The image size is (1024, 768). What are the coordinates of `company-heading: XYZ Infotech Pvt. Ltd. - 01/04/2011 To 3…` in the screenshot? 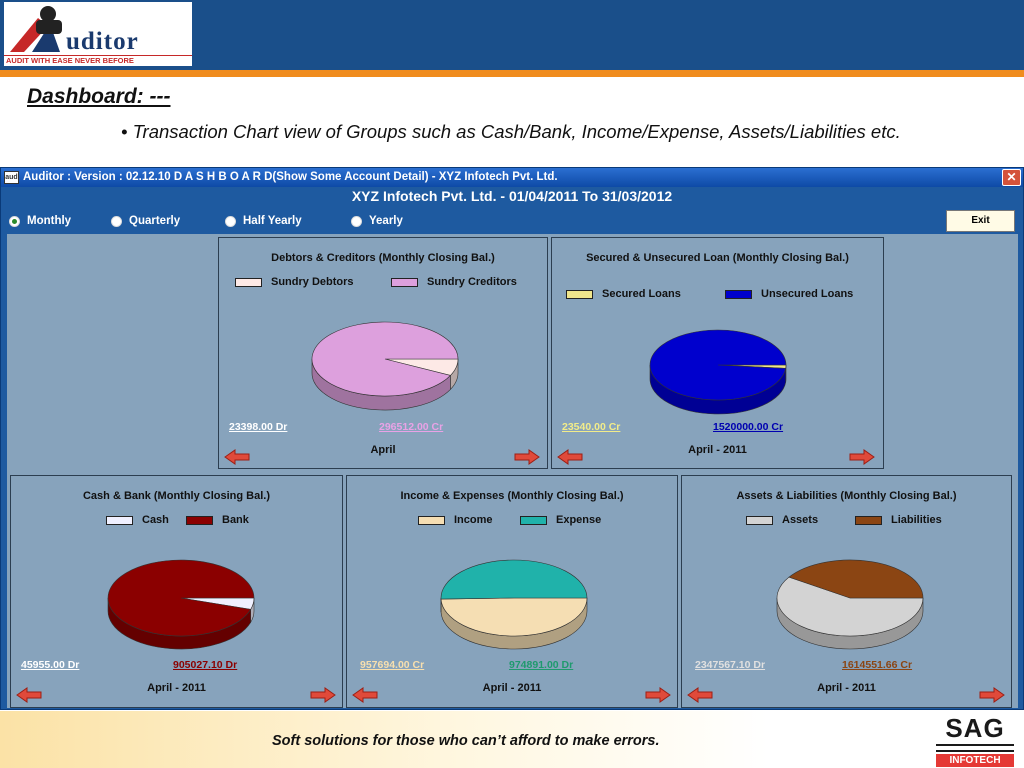 It's located at (512, 196).